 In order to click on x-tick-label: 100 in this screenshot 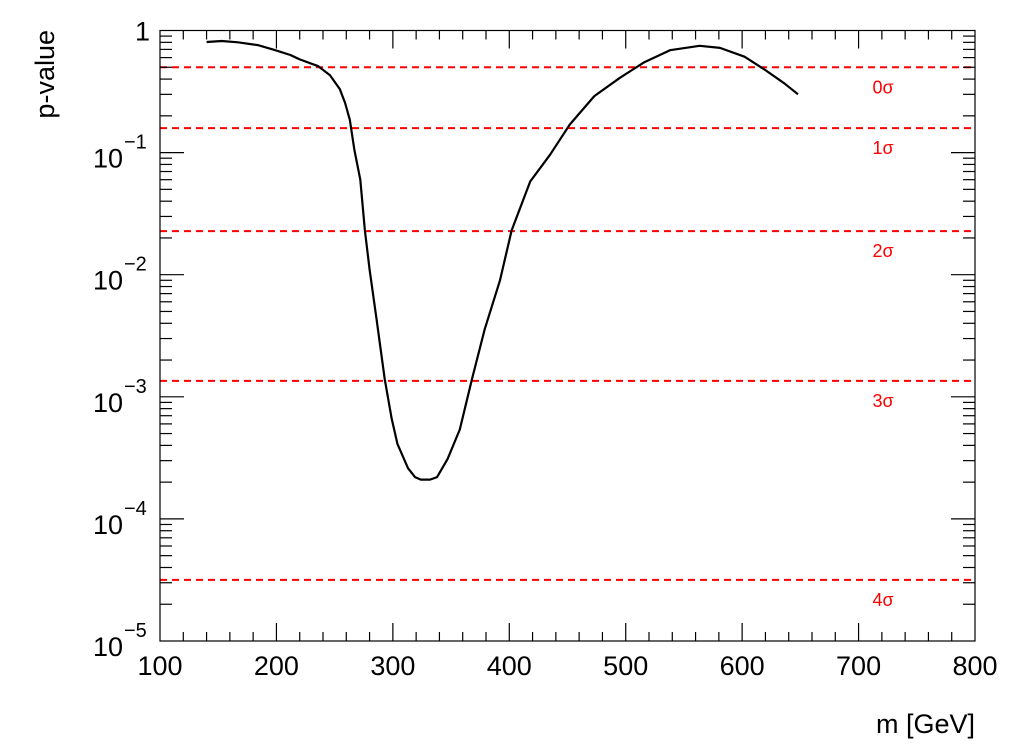, I will do `click(159, 666)`.